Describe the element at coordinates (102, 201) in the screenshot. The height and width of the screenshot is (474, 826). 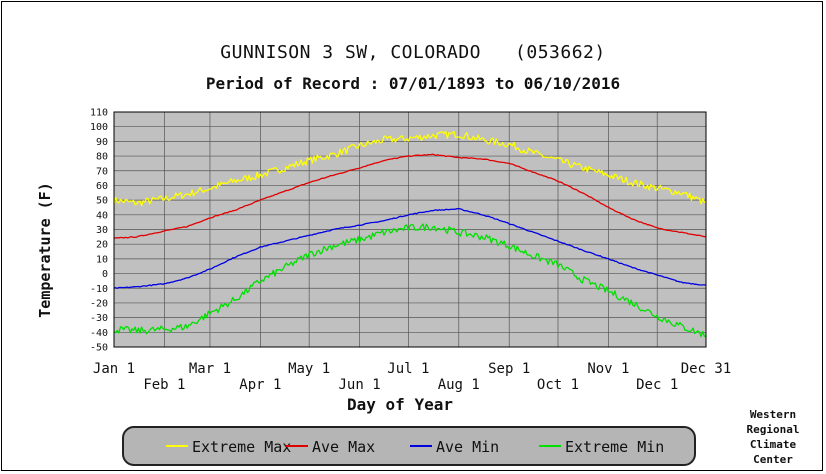
I see `y-tick-label: 50` at that location.